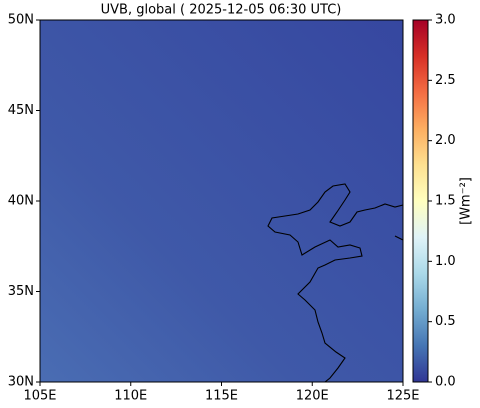 The image size is (480, 408). What do you see at coordinates (466, 201) in the screenshot?
I see `colorbar-label: [Wm⁻²]` at bounding box center [466, 201].